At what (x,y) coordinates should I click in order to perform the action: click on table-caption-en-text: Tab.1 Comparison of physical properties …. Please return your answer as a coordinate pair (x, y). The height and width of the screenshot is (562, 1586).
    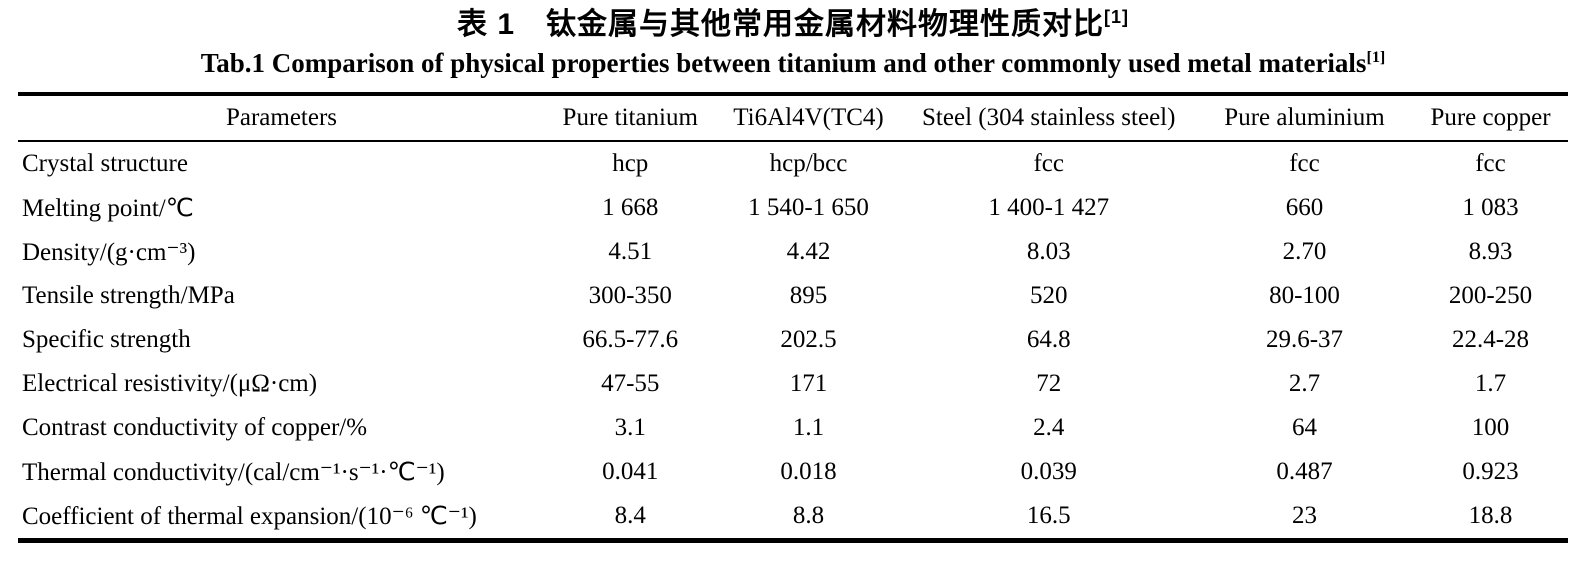
    Looking at the image, I should click on (783, 63).